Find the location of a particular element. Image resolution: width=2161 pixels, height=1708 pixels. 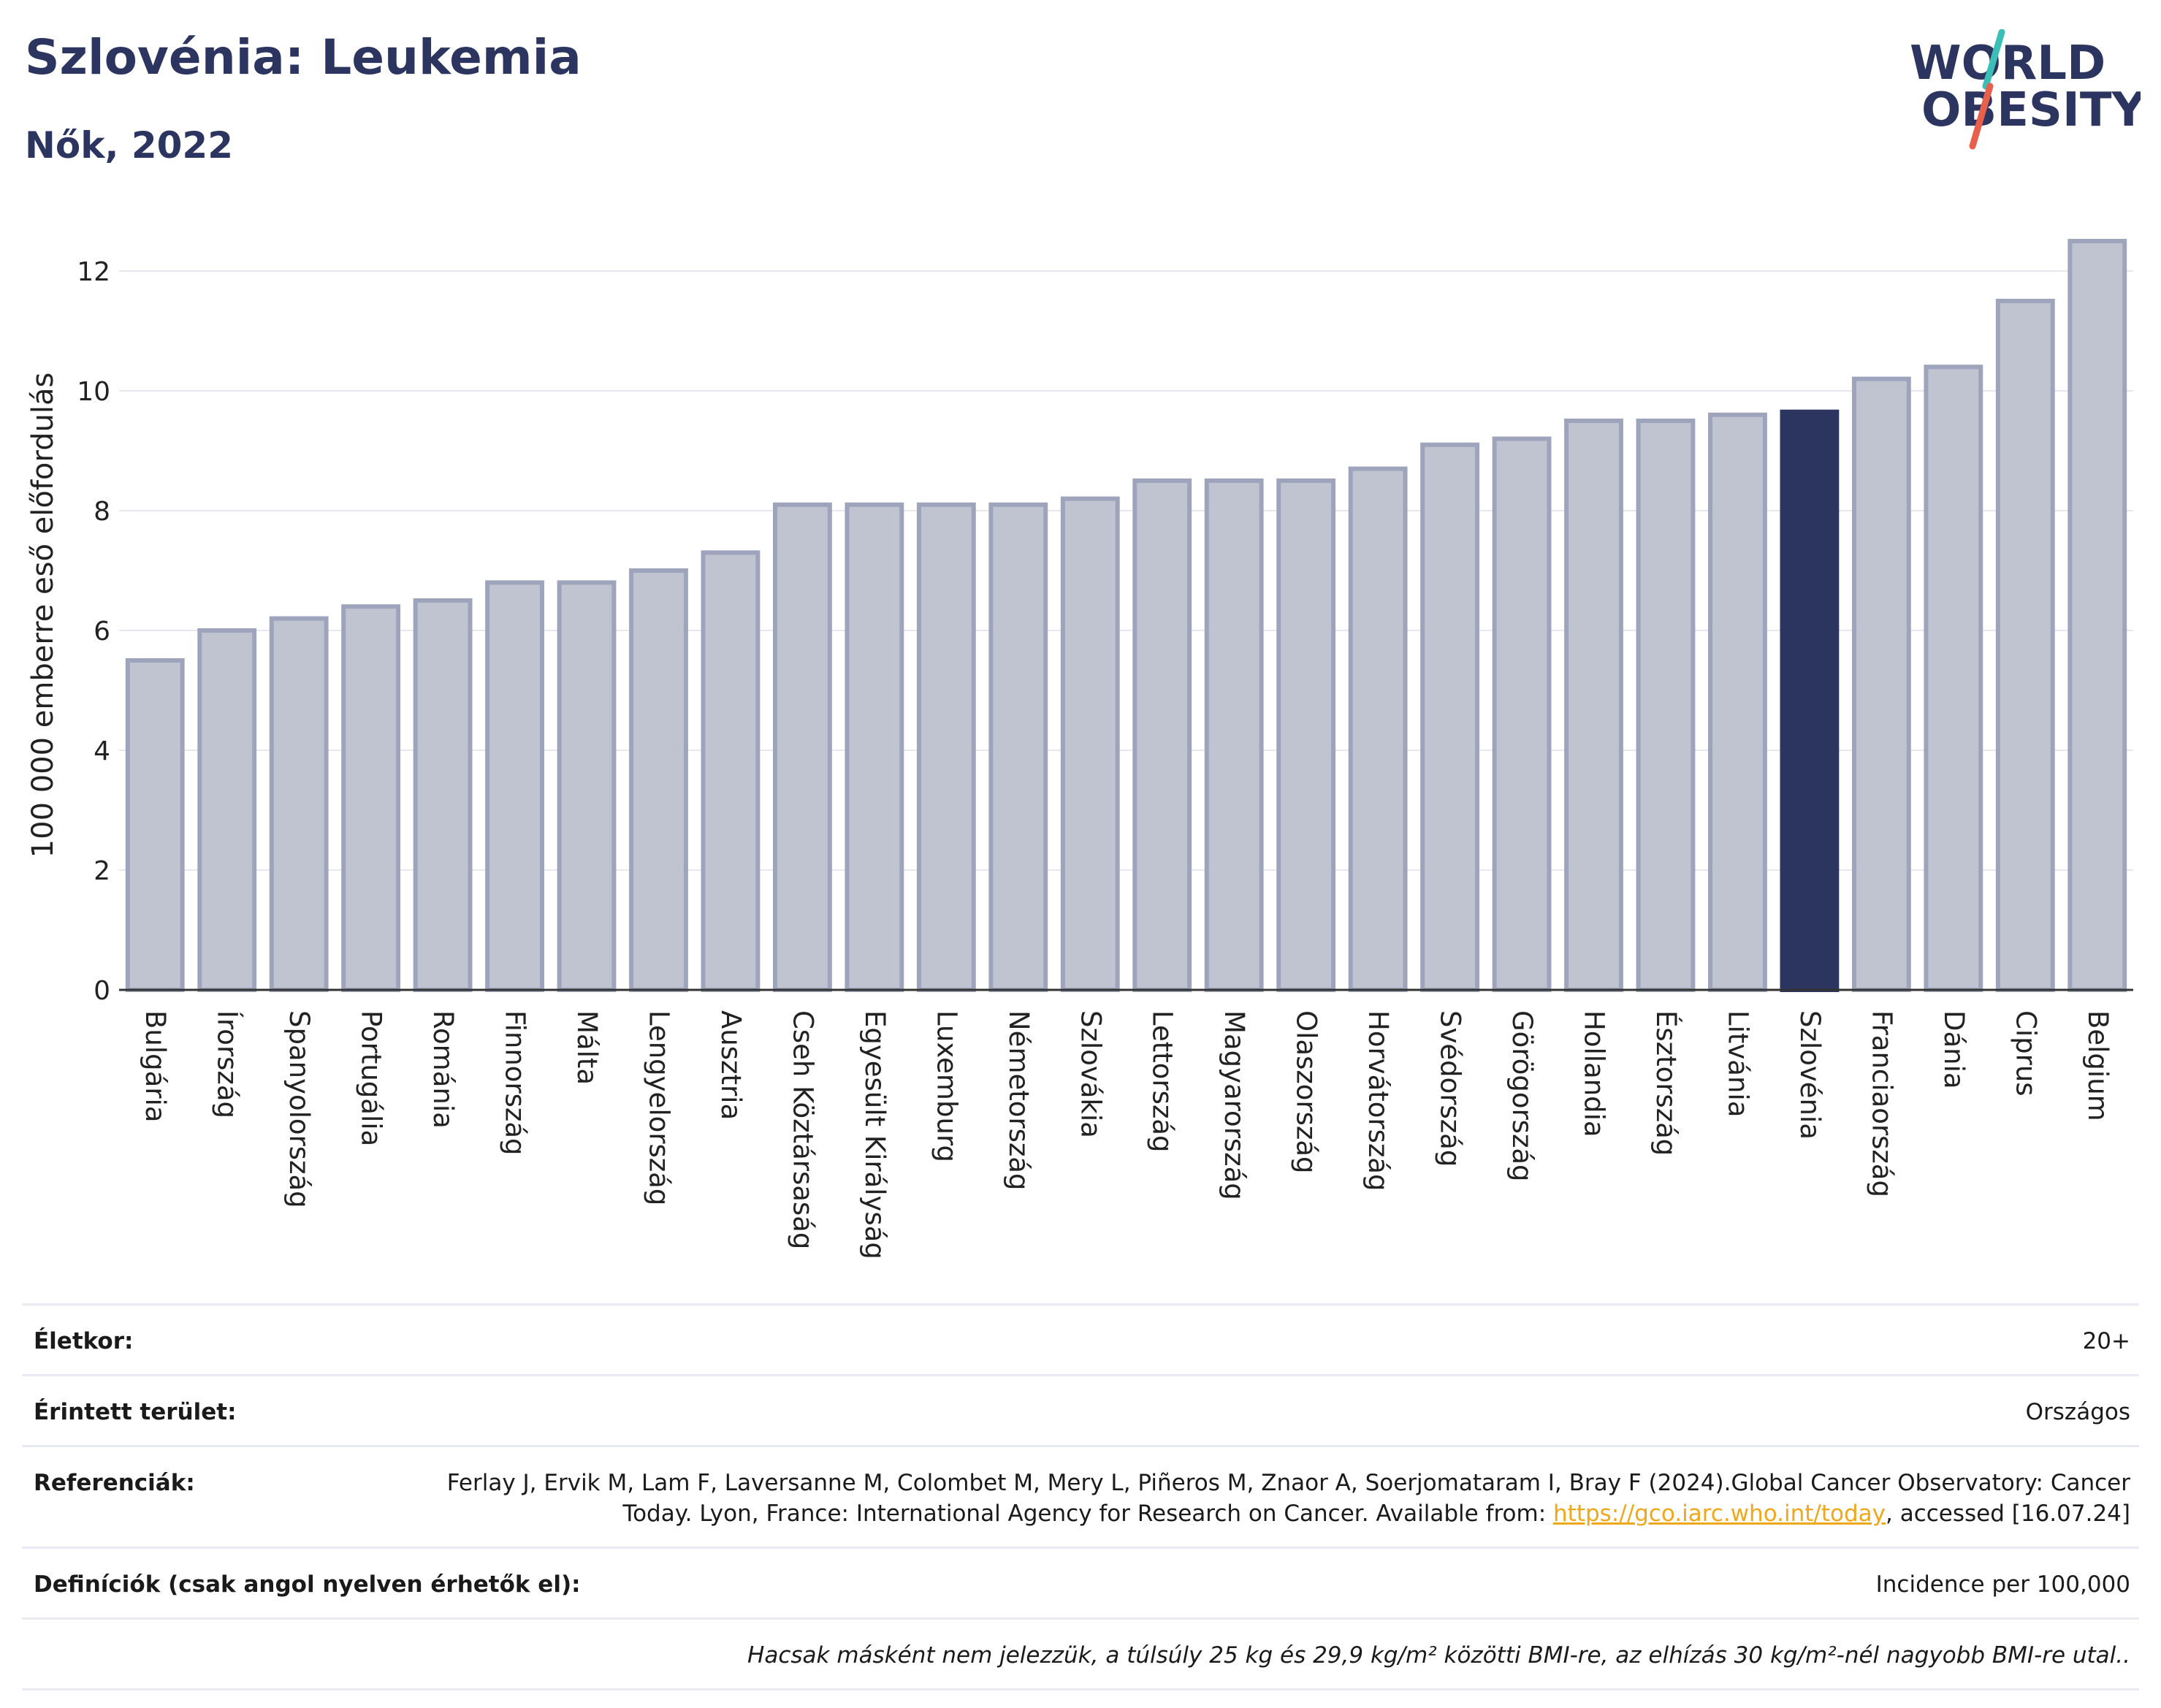

x-tick-label: Cseh Köztársaság is located at coordinates (803, 1129).